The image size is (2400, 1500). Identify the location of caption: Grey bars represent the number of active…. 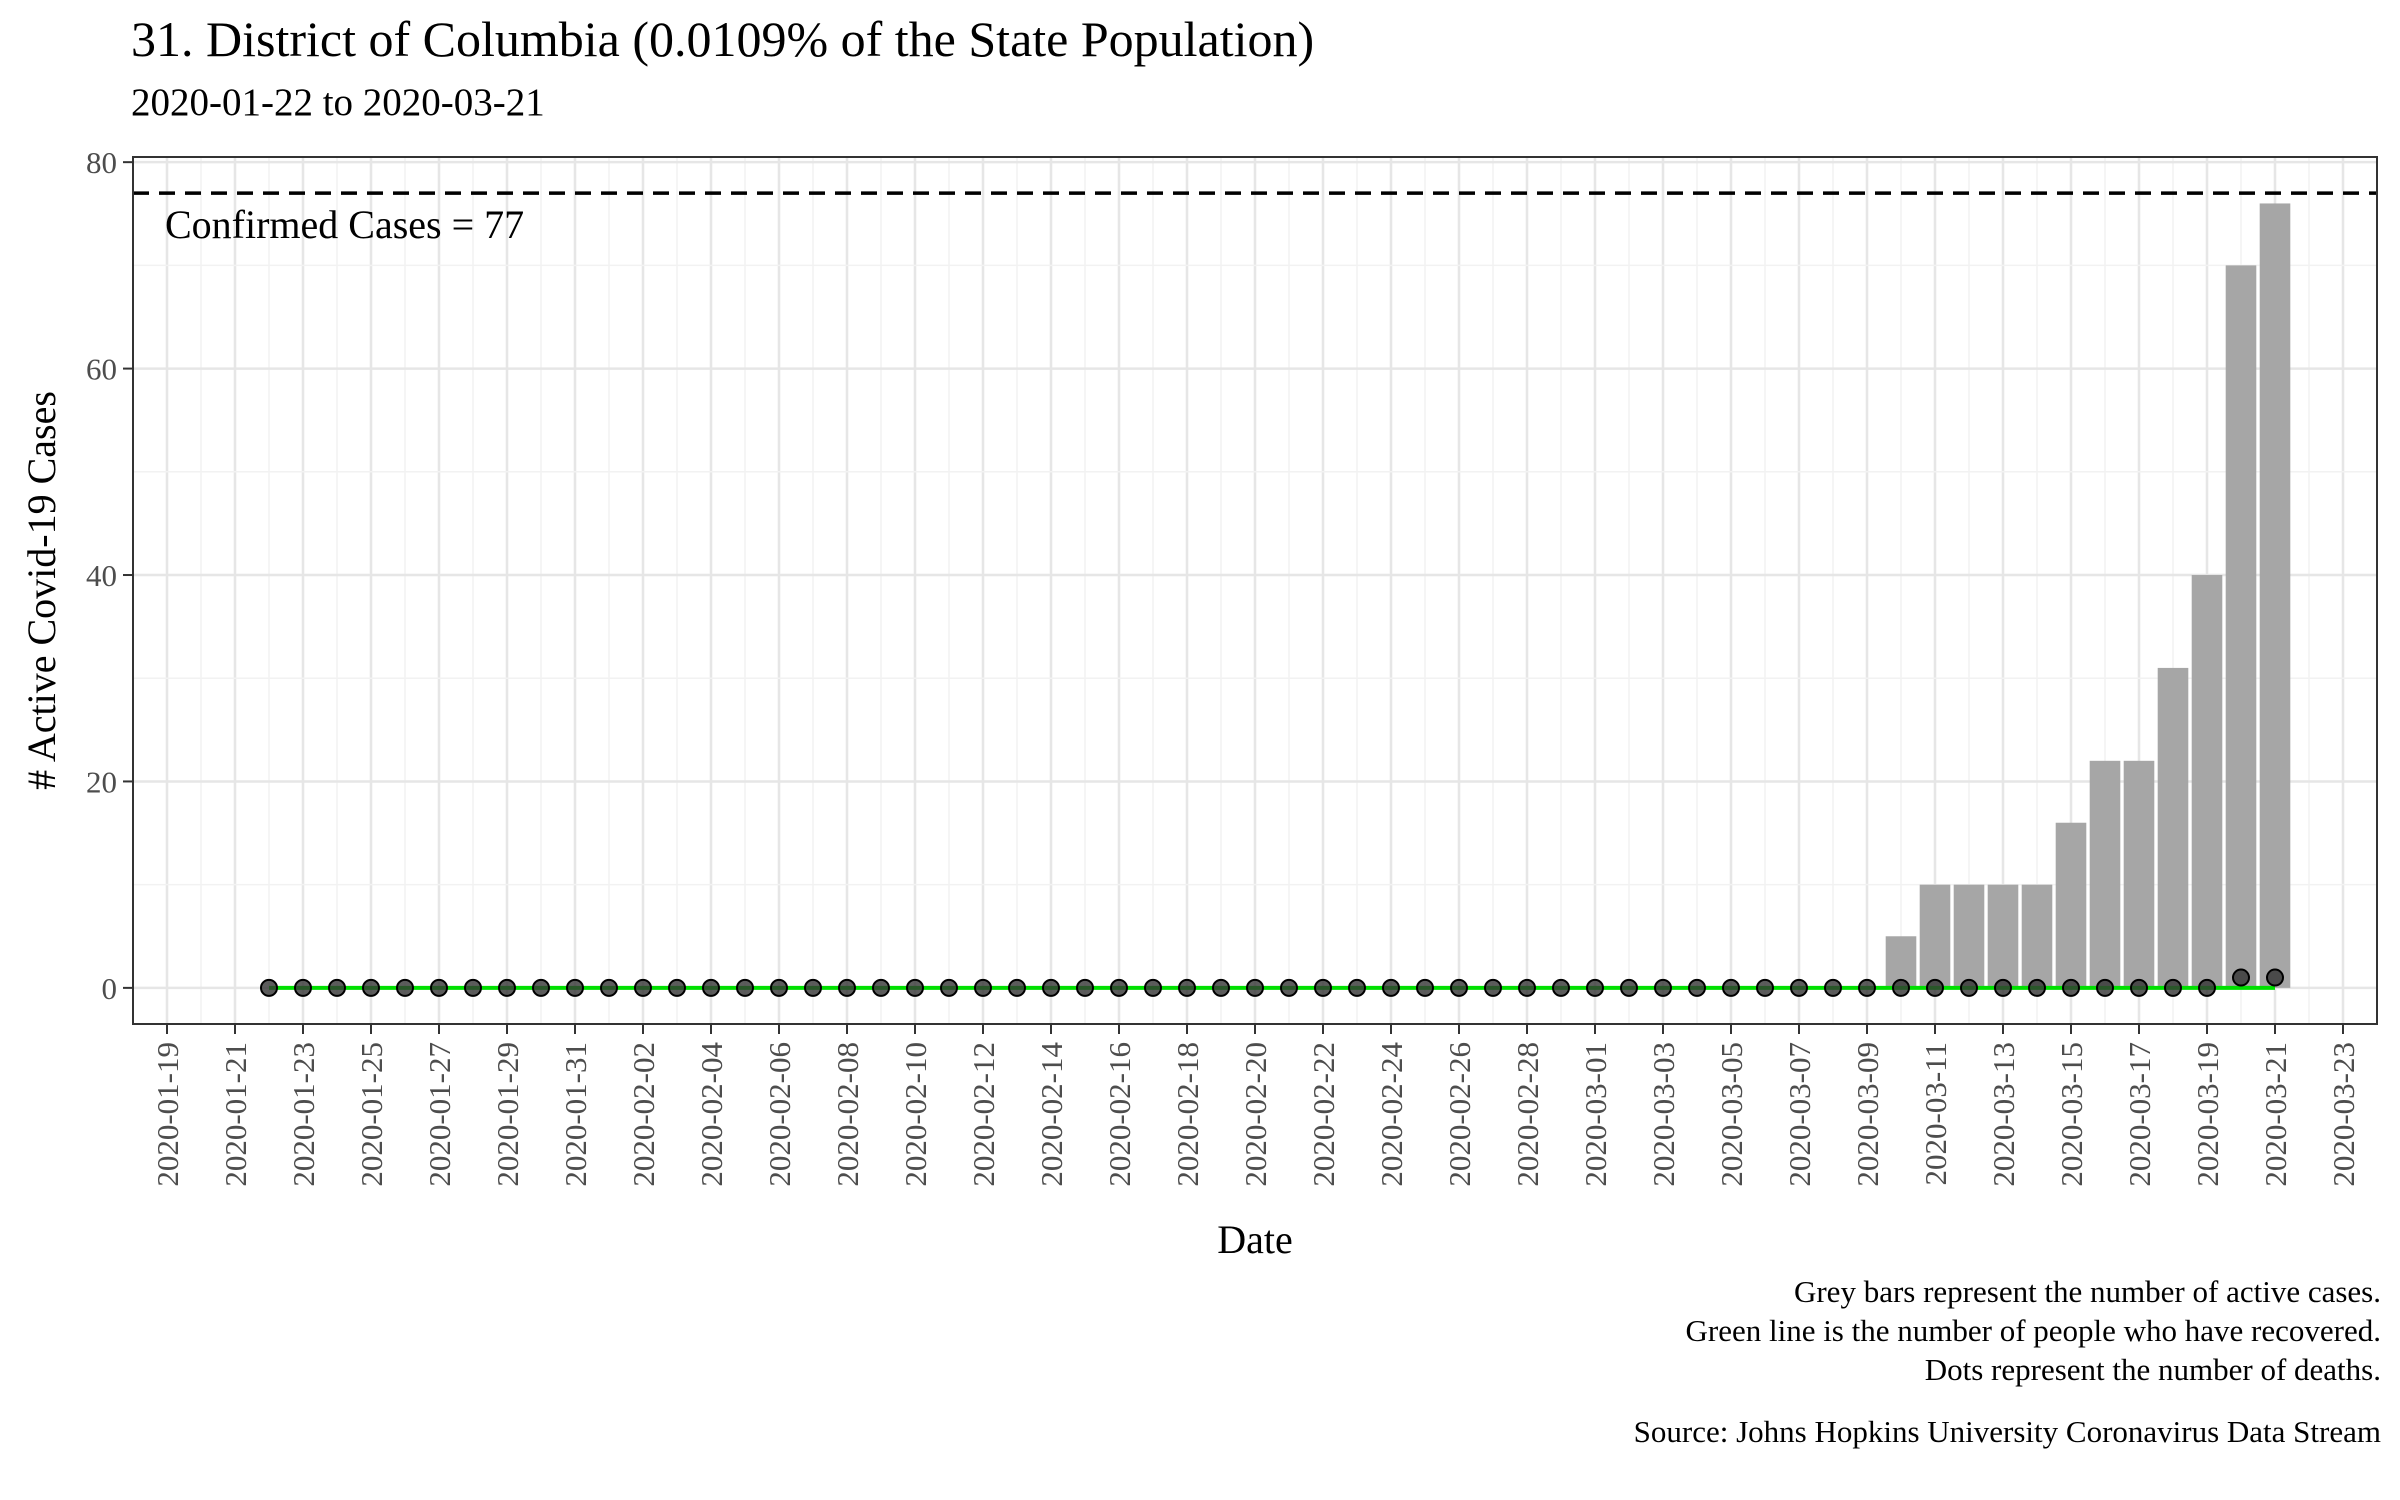
(2007, 1361).